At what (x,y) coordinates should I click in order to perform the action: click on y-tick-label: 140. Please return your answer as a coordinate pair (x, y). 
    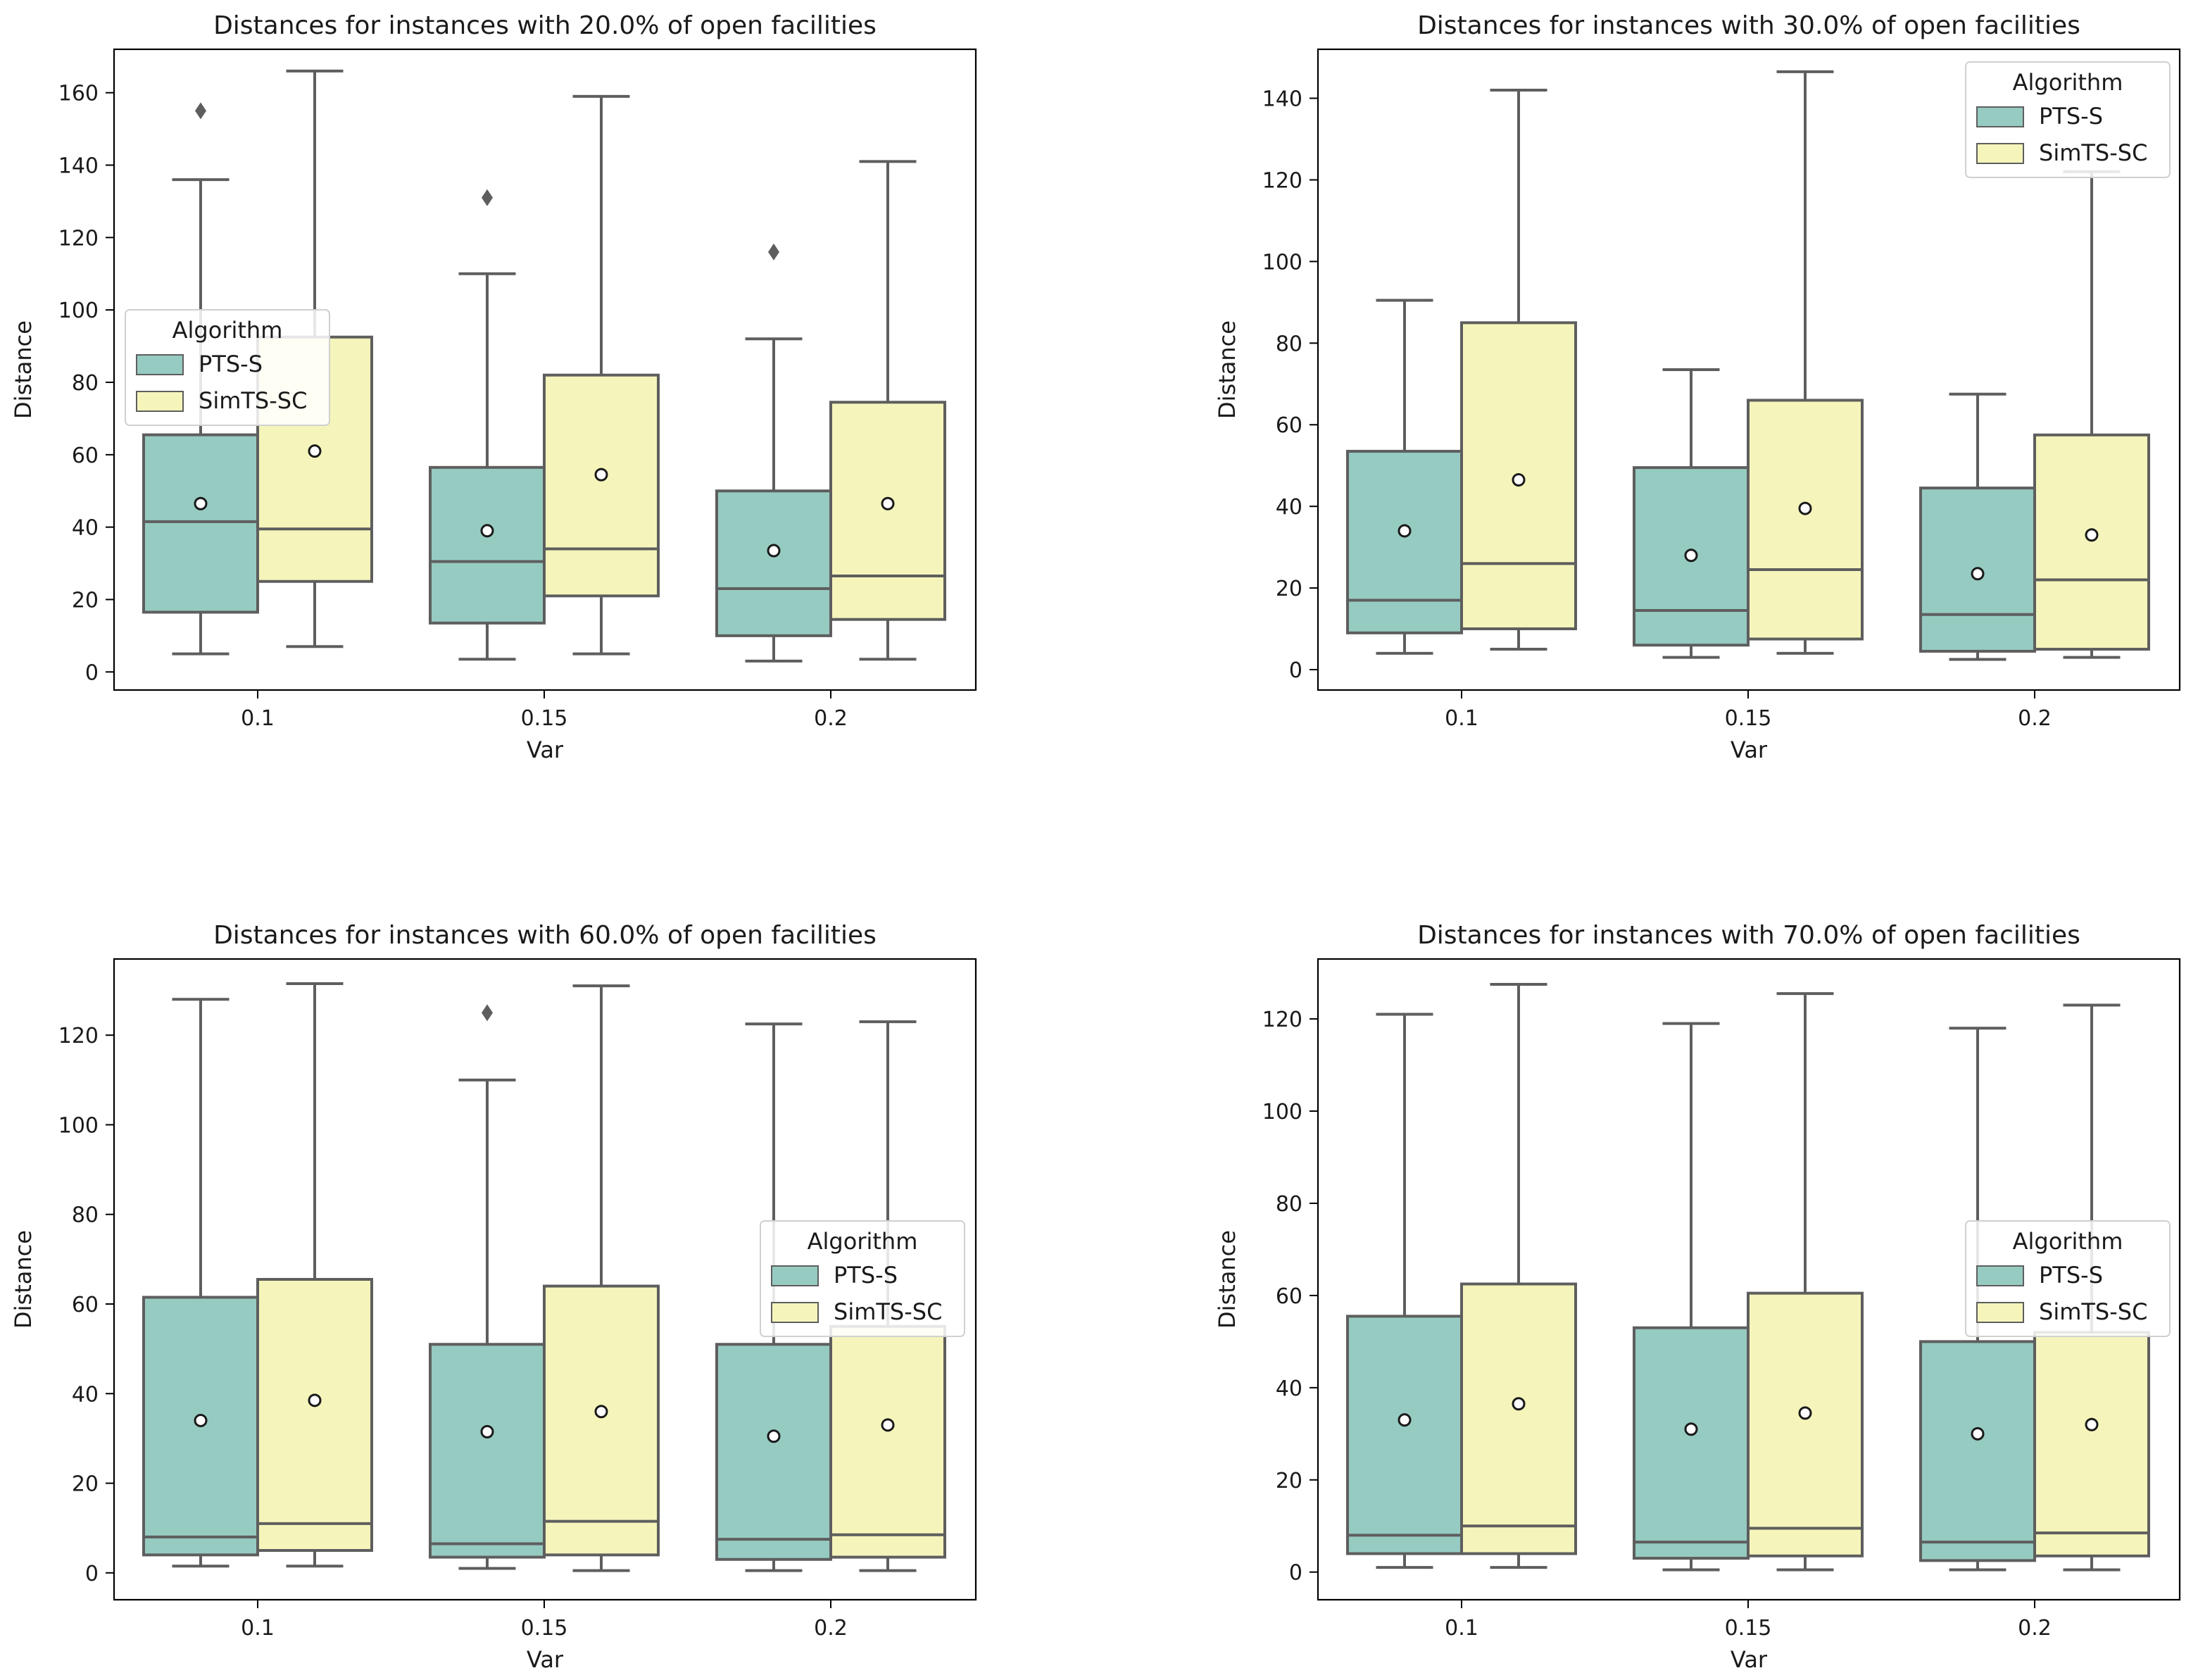
    Looking at the image, I should click on (1282, 100).